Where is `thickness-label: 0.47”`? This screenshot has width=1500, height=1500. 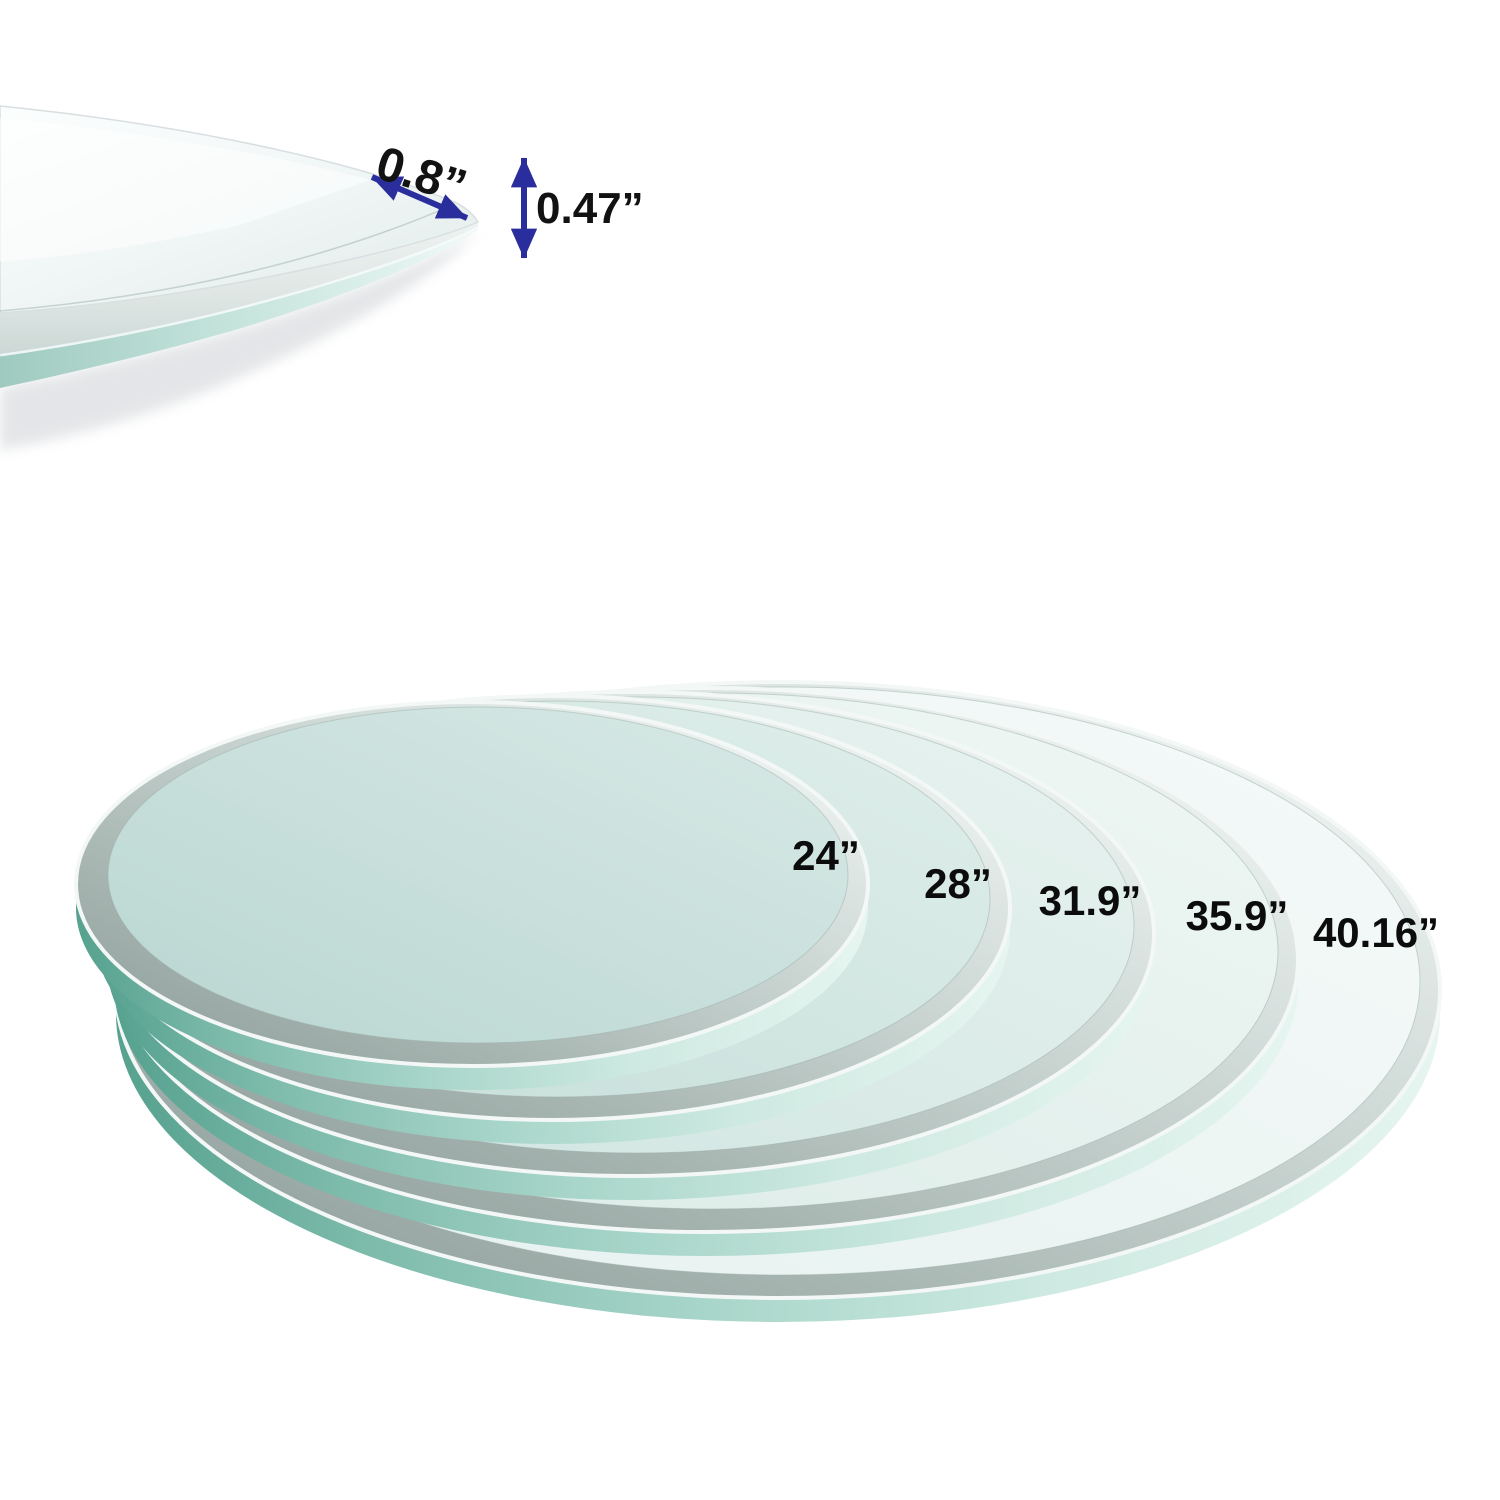
thickness-label: 0.47” is located at coordinates (590, 208).